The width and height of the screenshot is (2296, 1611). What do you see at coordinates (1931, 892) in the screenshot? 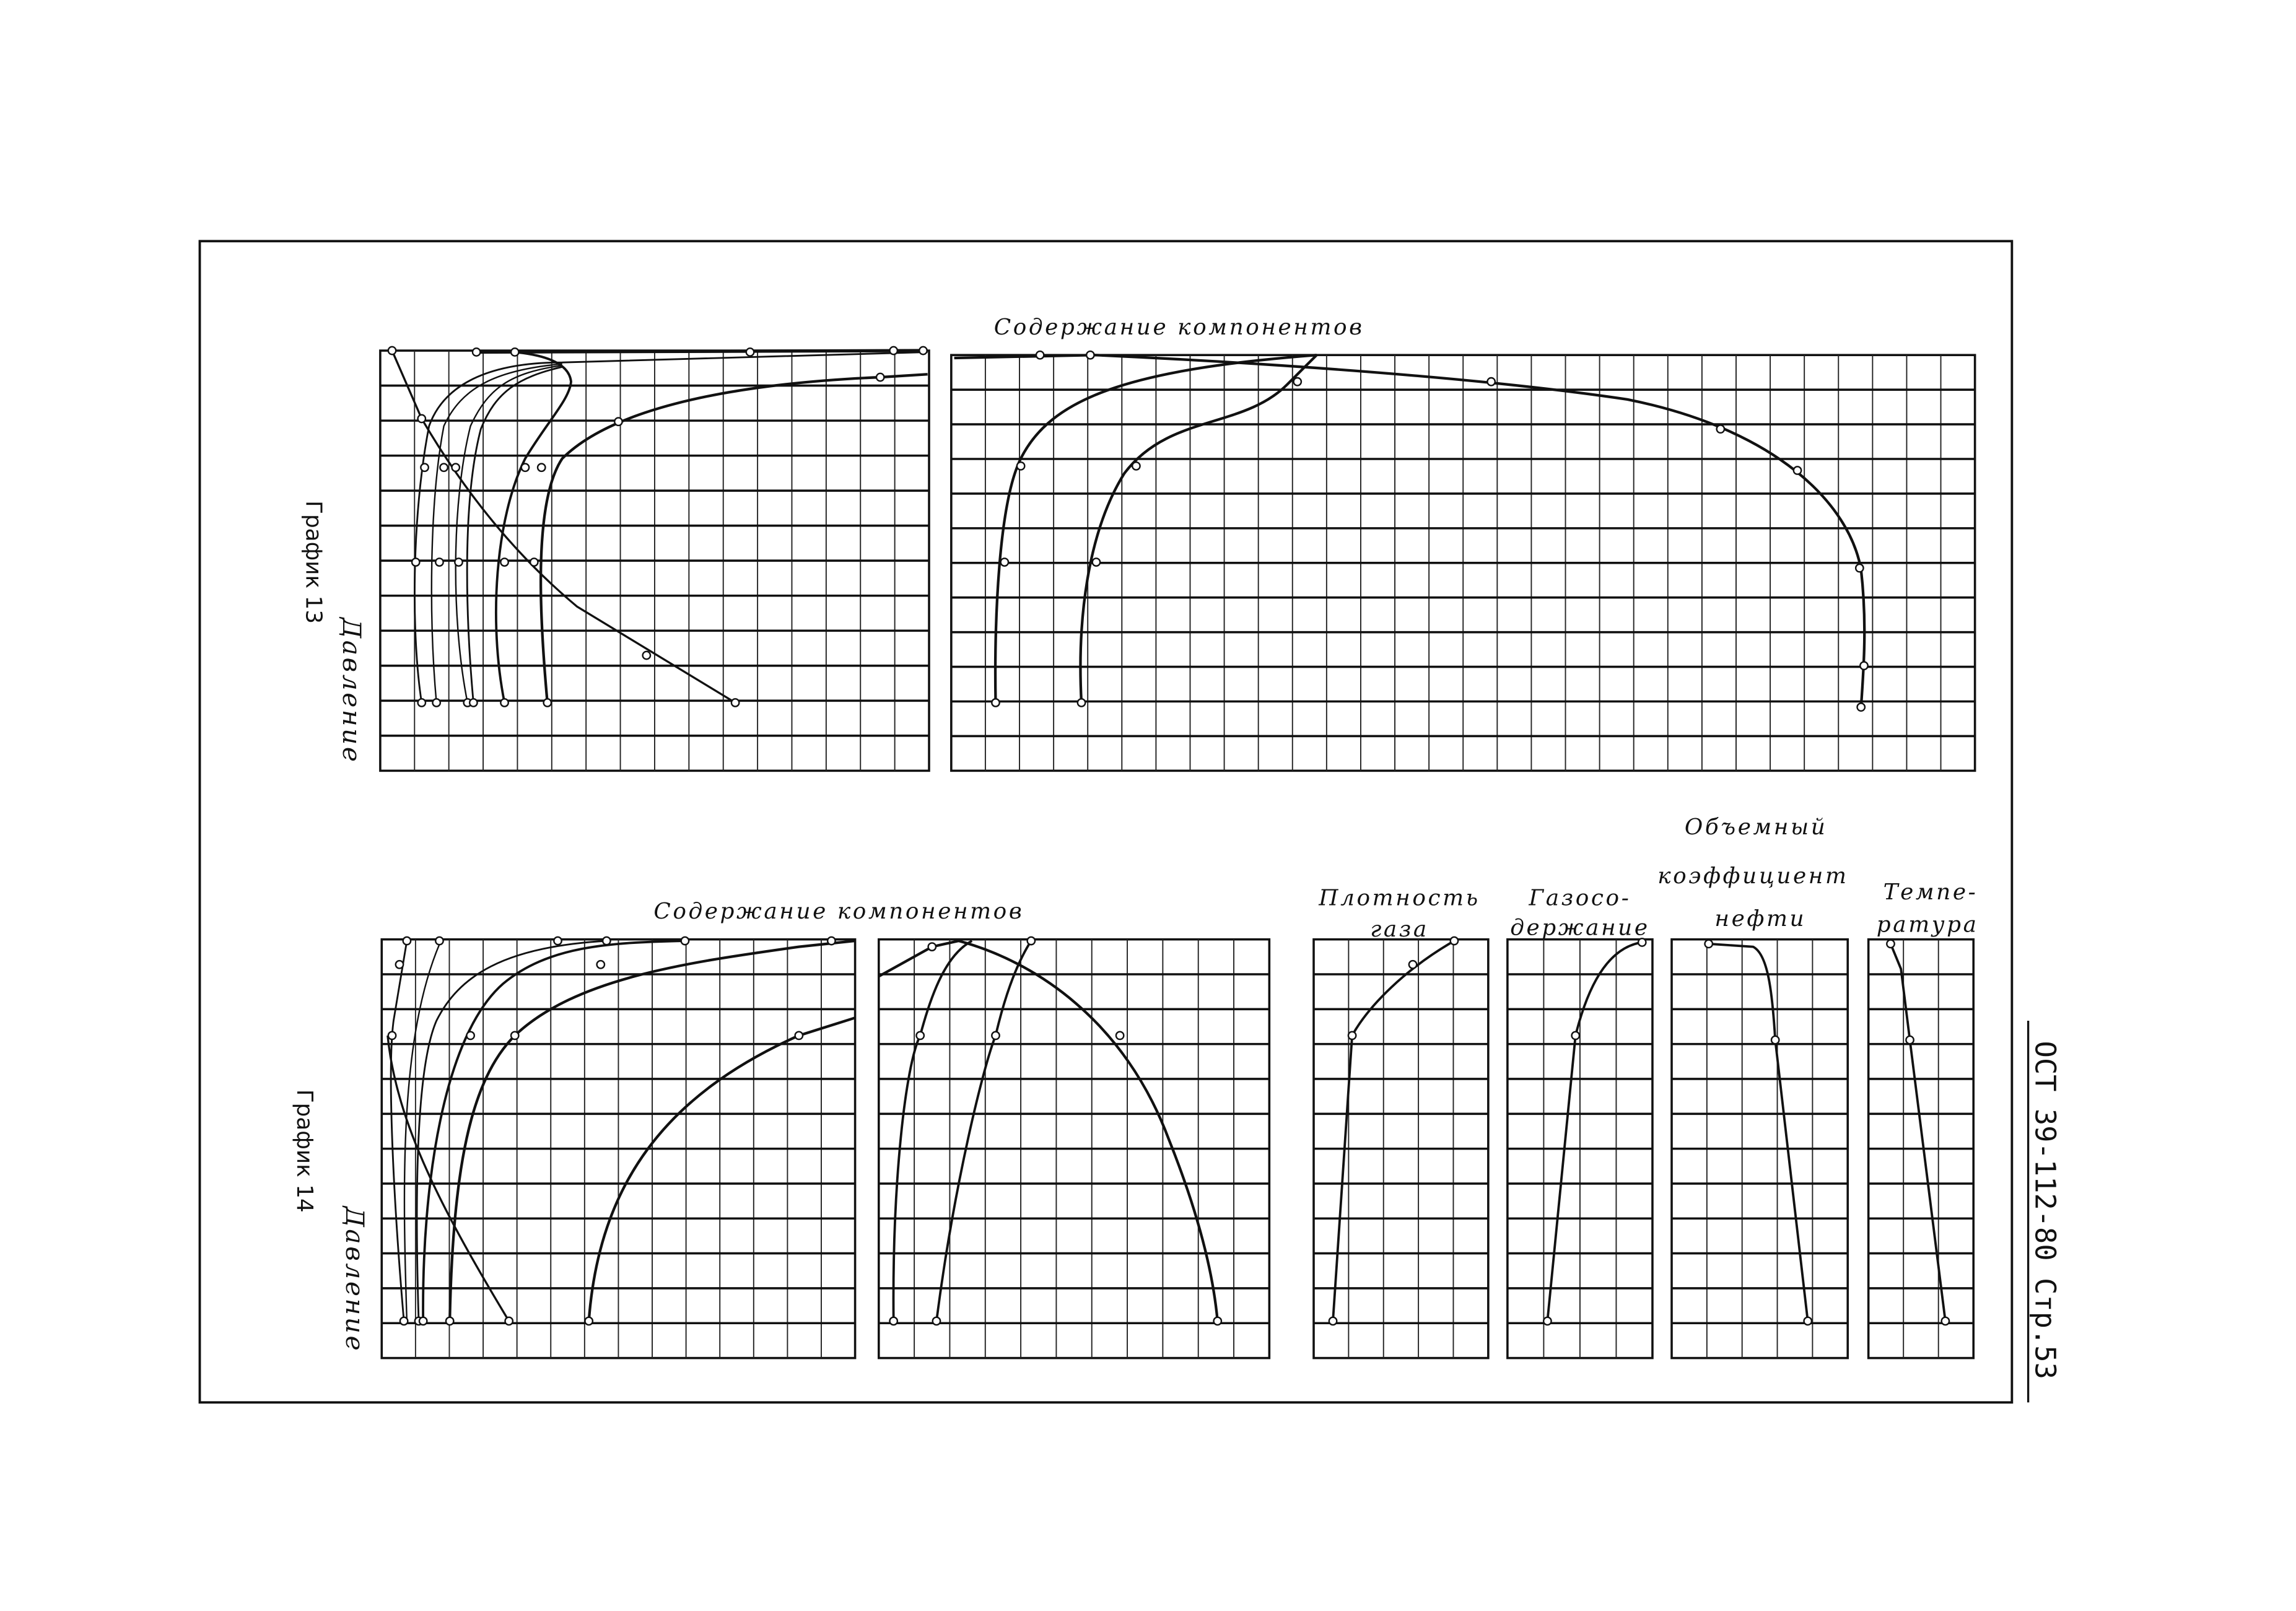
I see `temperature-label-1: Темпе-` at bounding box center [1931, 892].